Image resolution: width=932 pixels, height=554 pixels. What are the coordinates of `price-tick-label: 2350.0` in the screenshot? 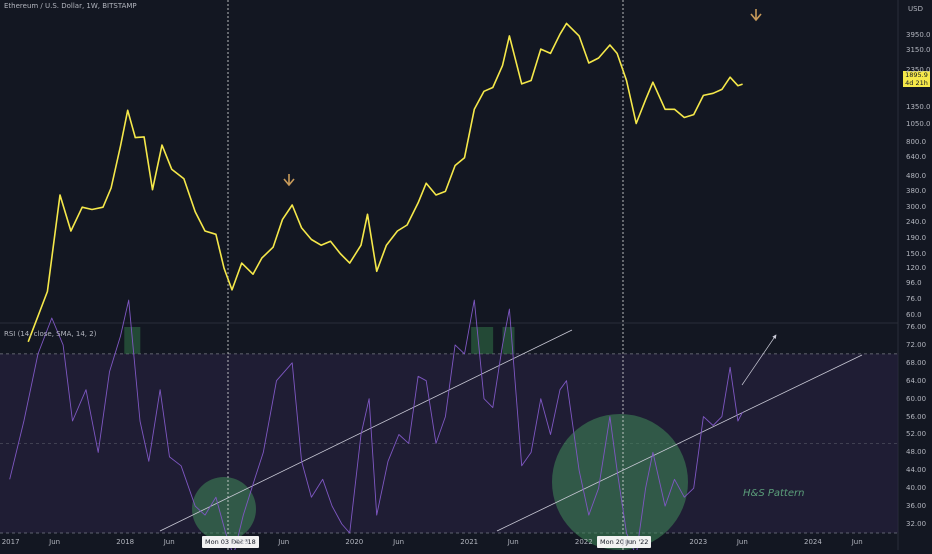 It's located at (918, 69).